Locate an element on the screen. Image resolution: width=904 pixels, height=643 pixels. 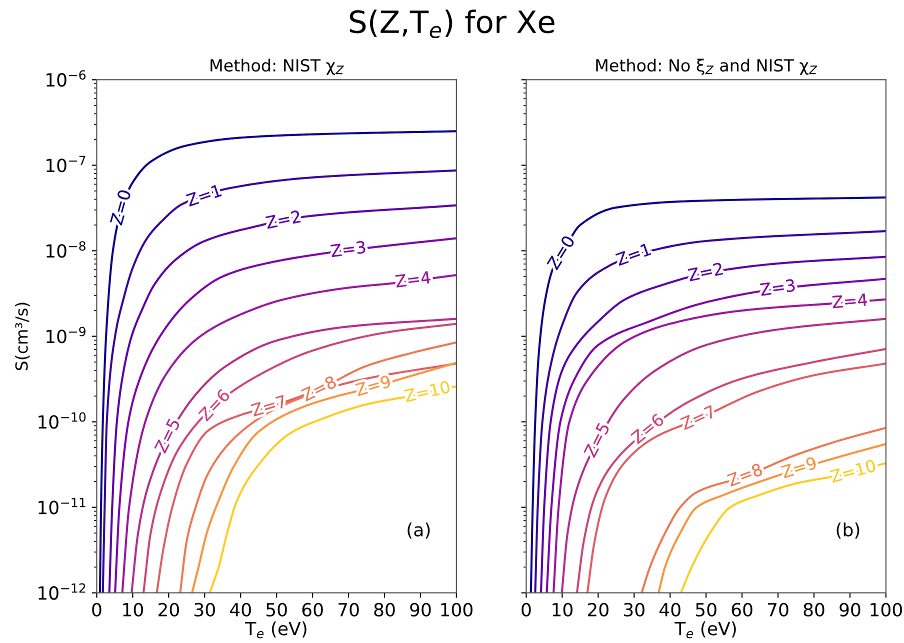
y-tick-label: 10$^{−10}$ is located at coordinates (62, 420).